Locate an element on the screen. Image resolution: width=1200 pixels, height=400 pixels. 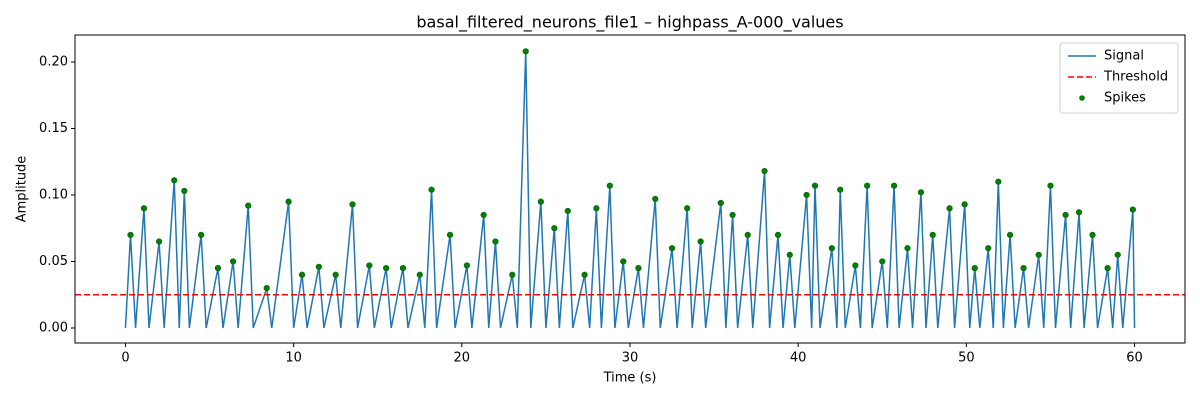
x-tick-label: 50 is located at coordinates (966, 358).